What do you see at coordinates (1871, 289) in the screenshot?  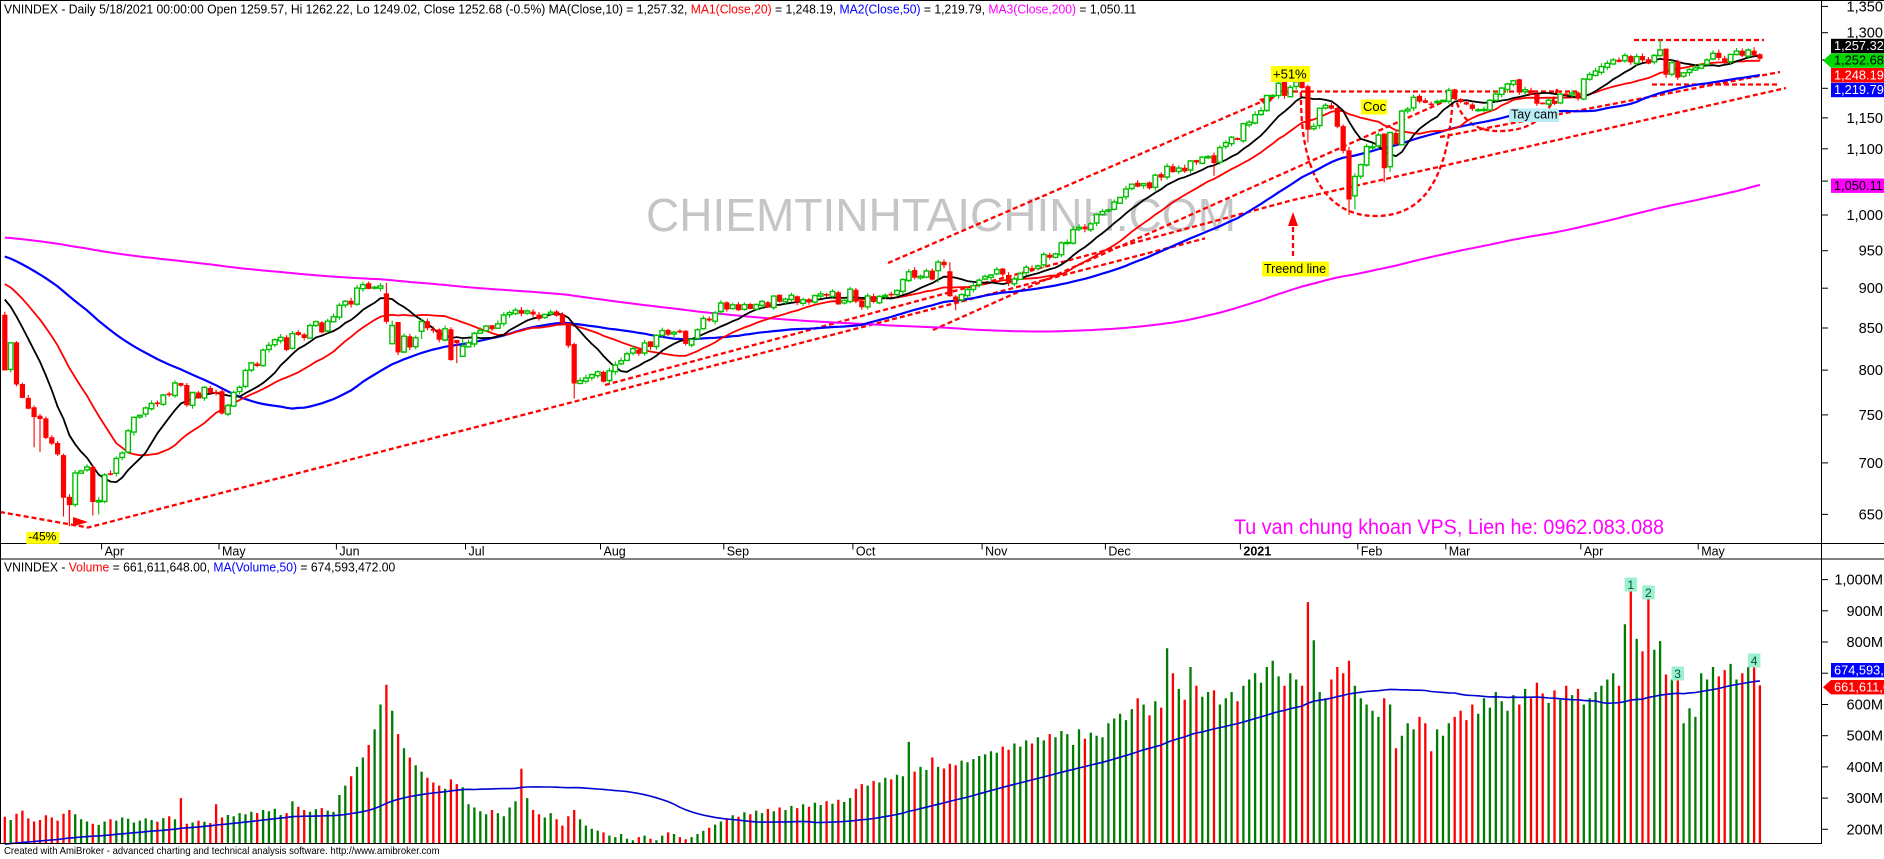 I see `svg-text: 900` at bounding box center [1871, 289].